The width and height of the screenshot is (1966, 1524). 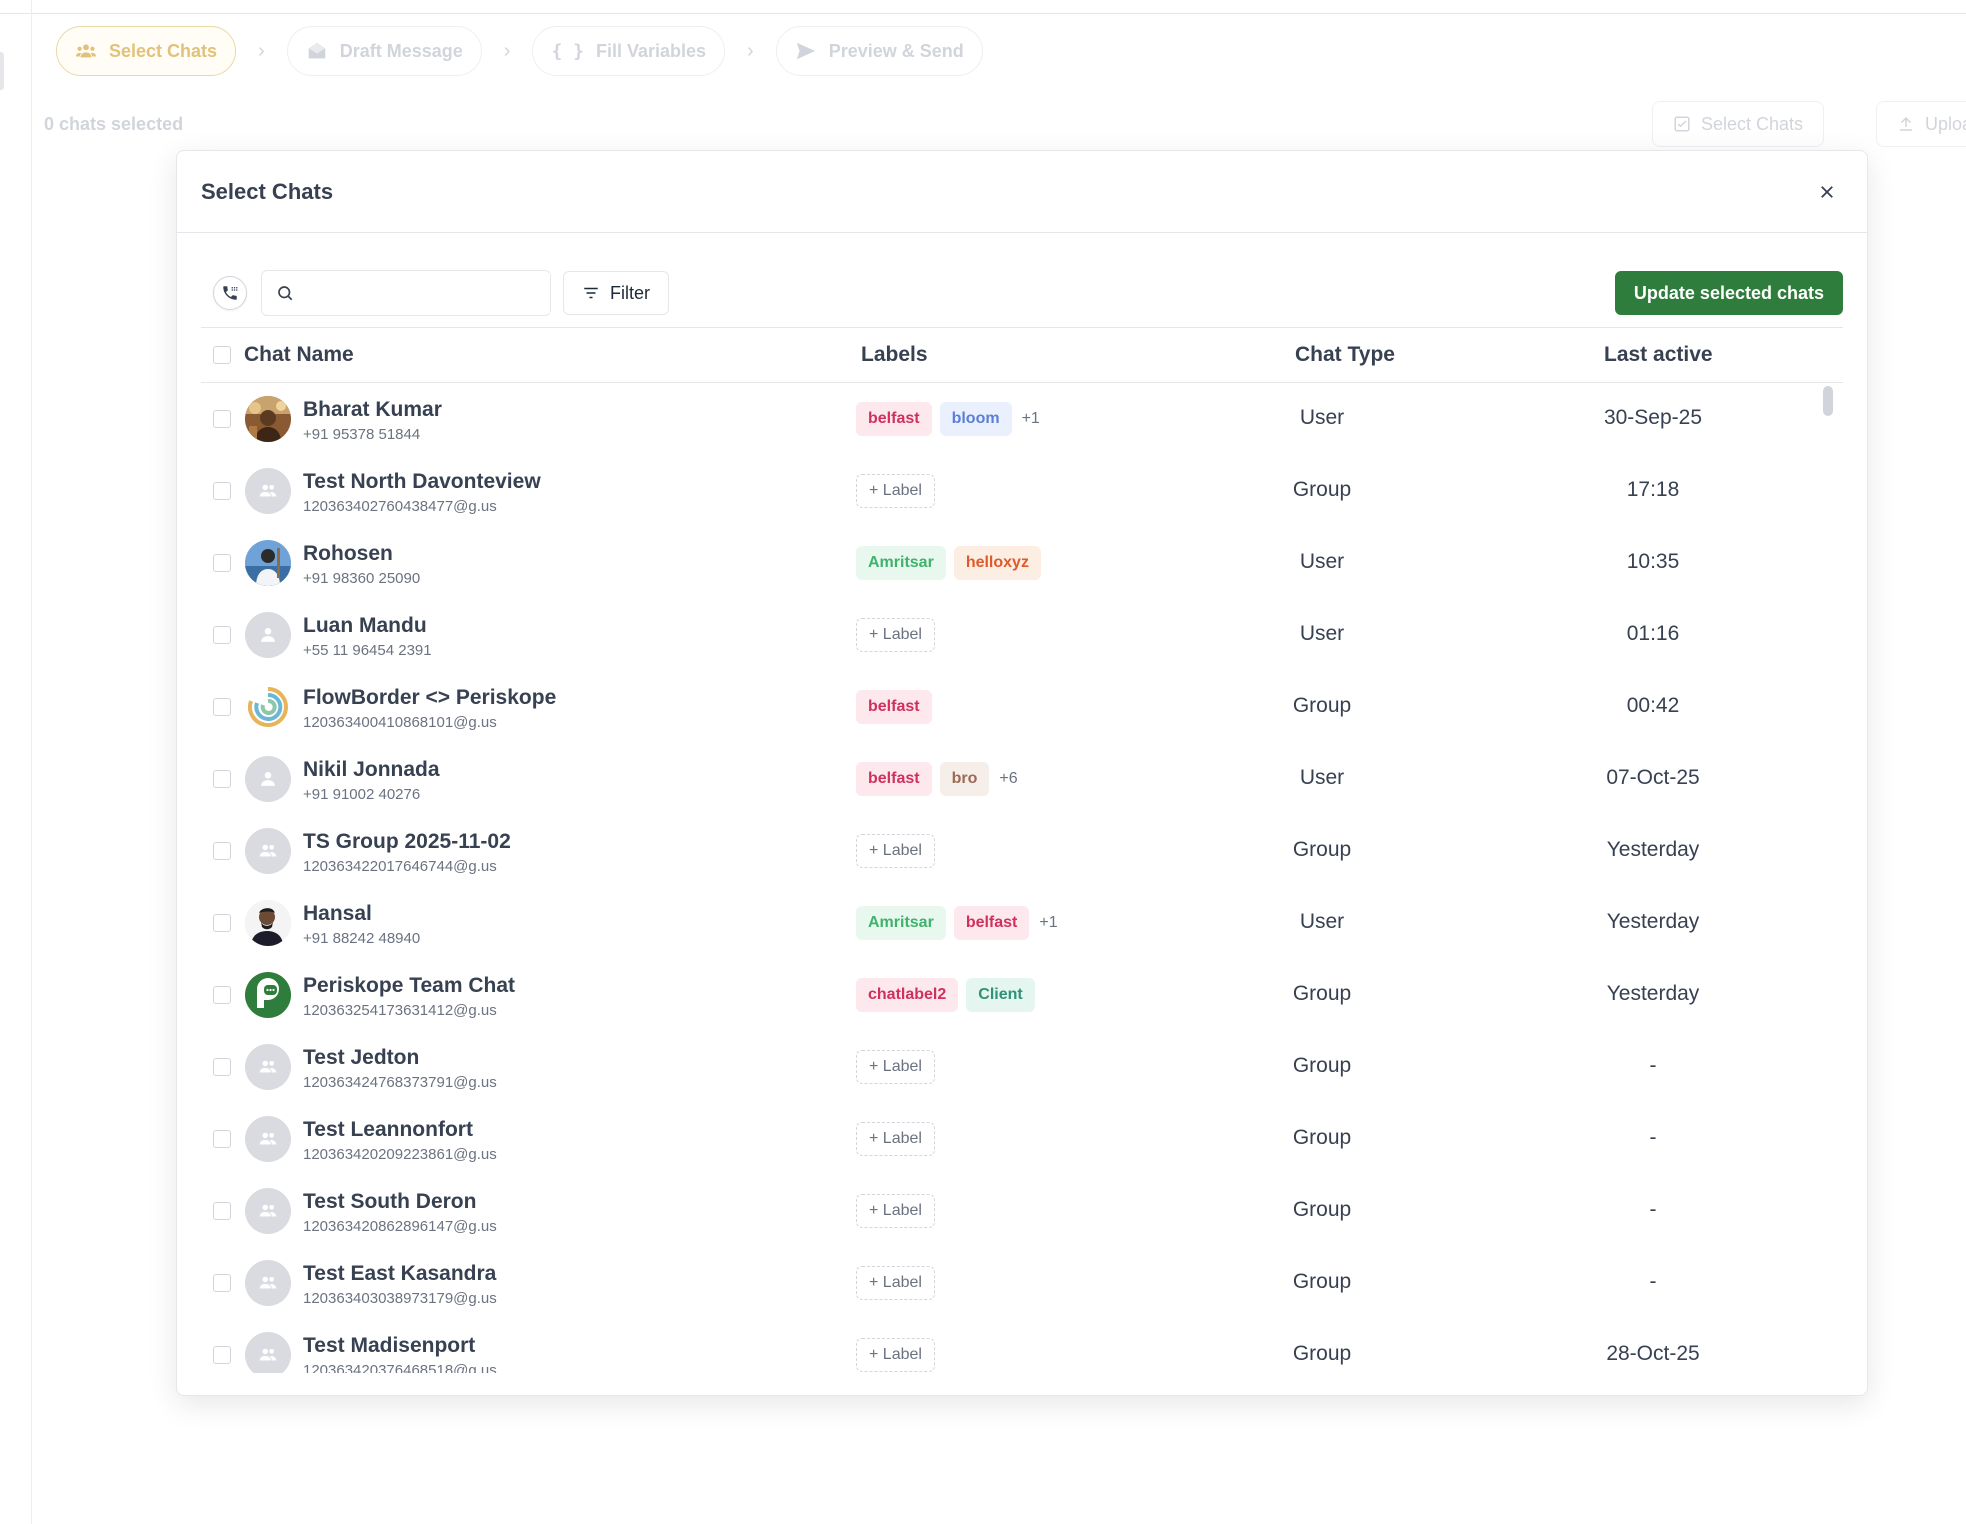 I want to click on chat-identifier: +91 95378 51844, so click(x=362, y=434).